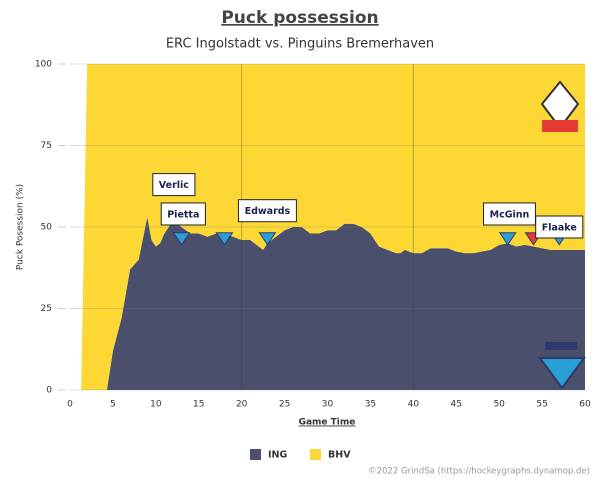 The height and width of the screenshot is (480, 600). I want to click on legend-label: BHV, so click(339, 455).